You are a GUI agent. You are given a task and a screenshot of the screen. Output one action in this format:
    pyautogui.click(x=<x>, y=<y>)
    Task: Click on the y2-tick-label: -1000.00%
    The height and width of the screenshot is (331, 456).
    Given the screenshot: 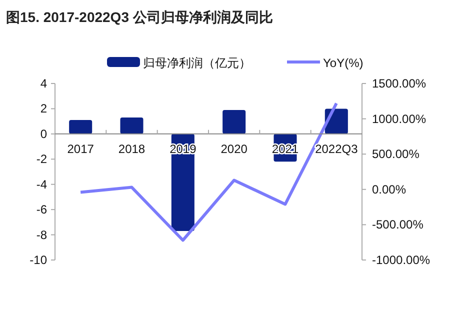 What is the action you would take?
    pyautogui.click(x=401, y=260)
    